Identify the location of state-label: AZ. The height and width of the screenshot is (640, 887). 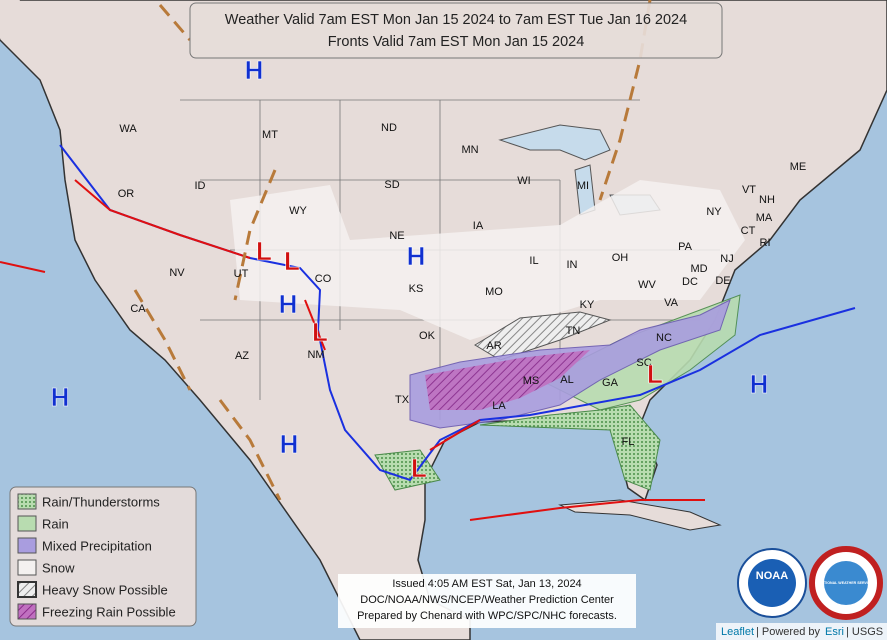
(242, 356).